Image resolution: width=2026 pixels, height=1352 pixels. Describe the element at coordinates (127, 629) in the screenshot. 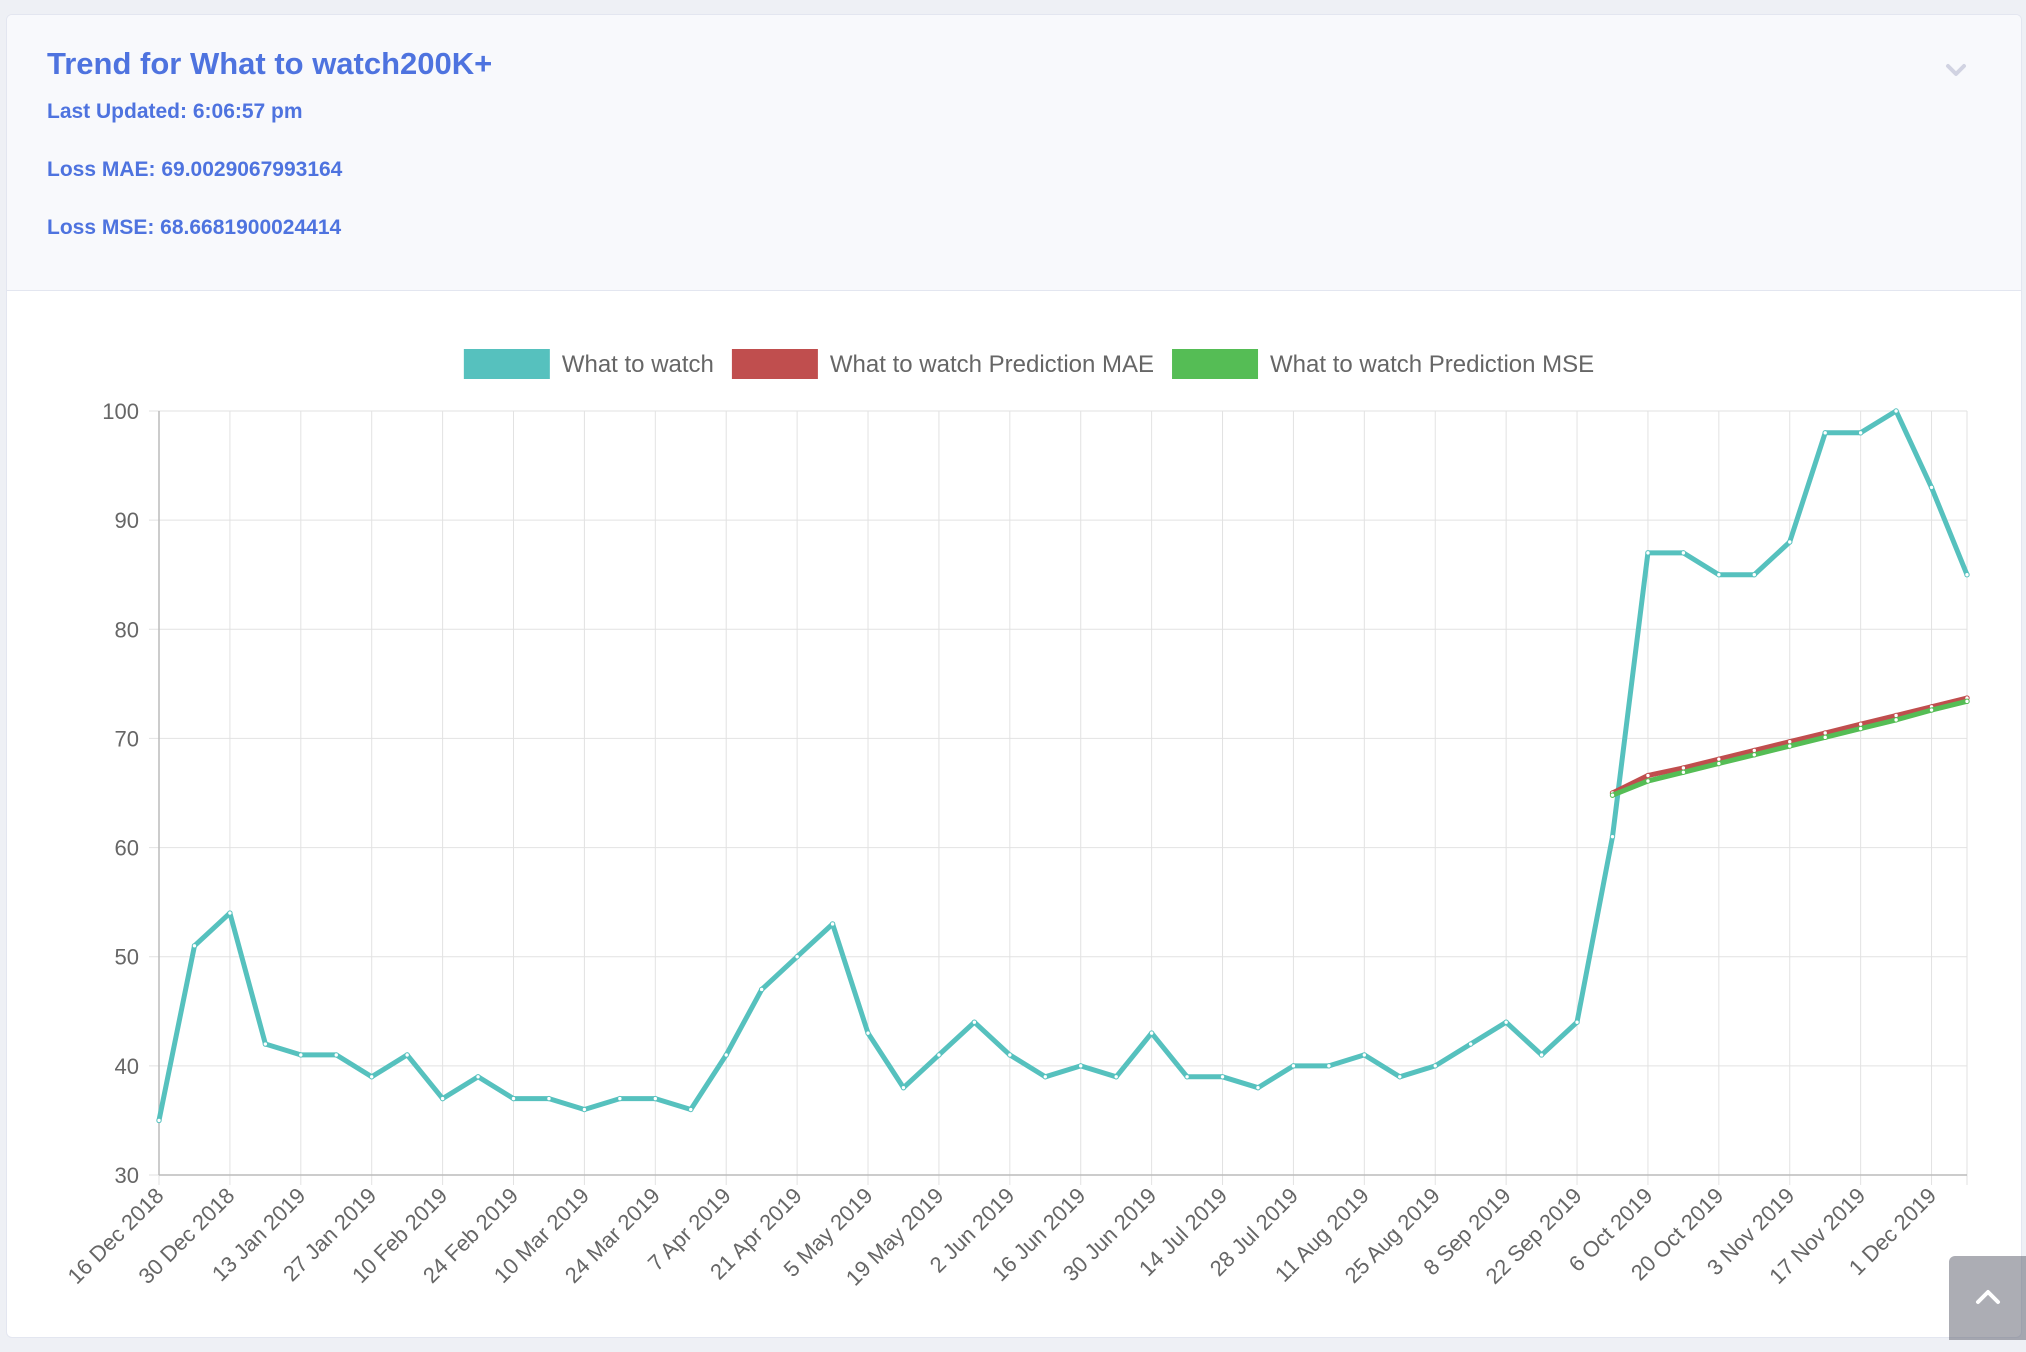

I see `y-tick-label: 80` at that location.